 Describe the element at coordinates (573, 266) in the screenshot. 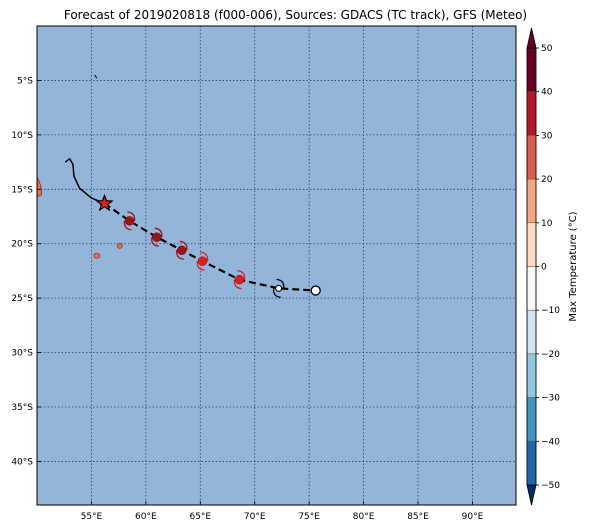

I see `colorbar-label: Max Temperature (°C)` at that location.